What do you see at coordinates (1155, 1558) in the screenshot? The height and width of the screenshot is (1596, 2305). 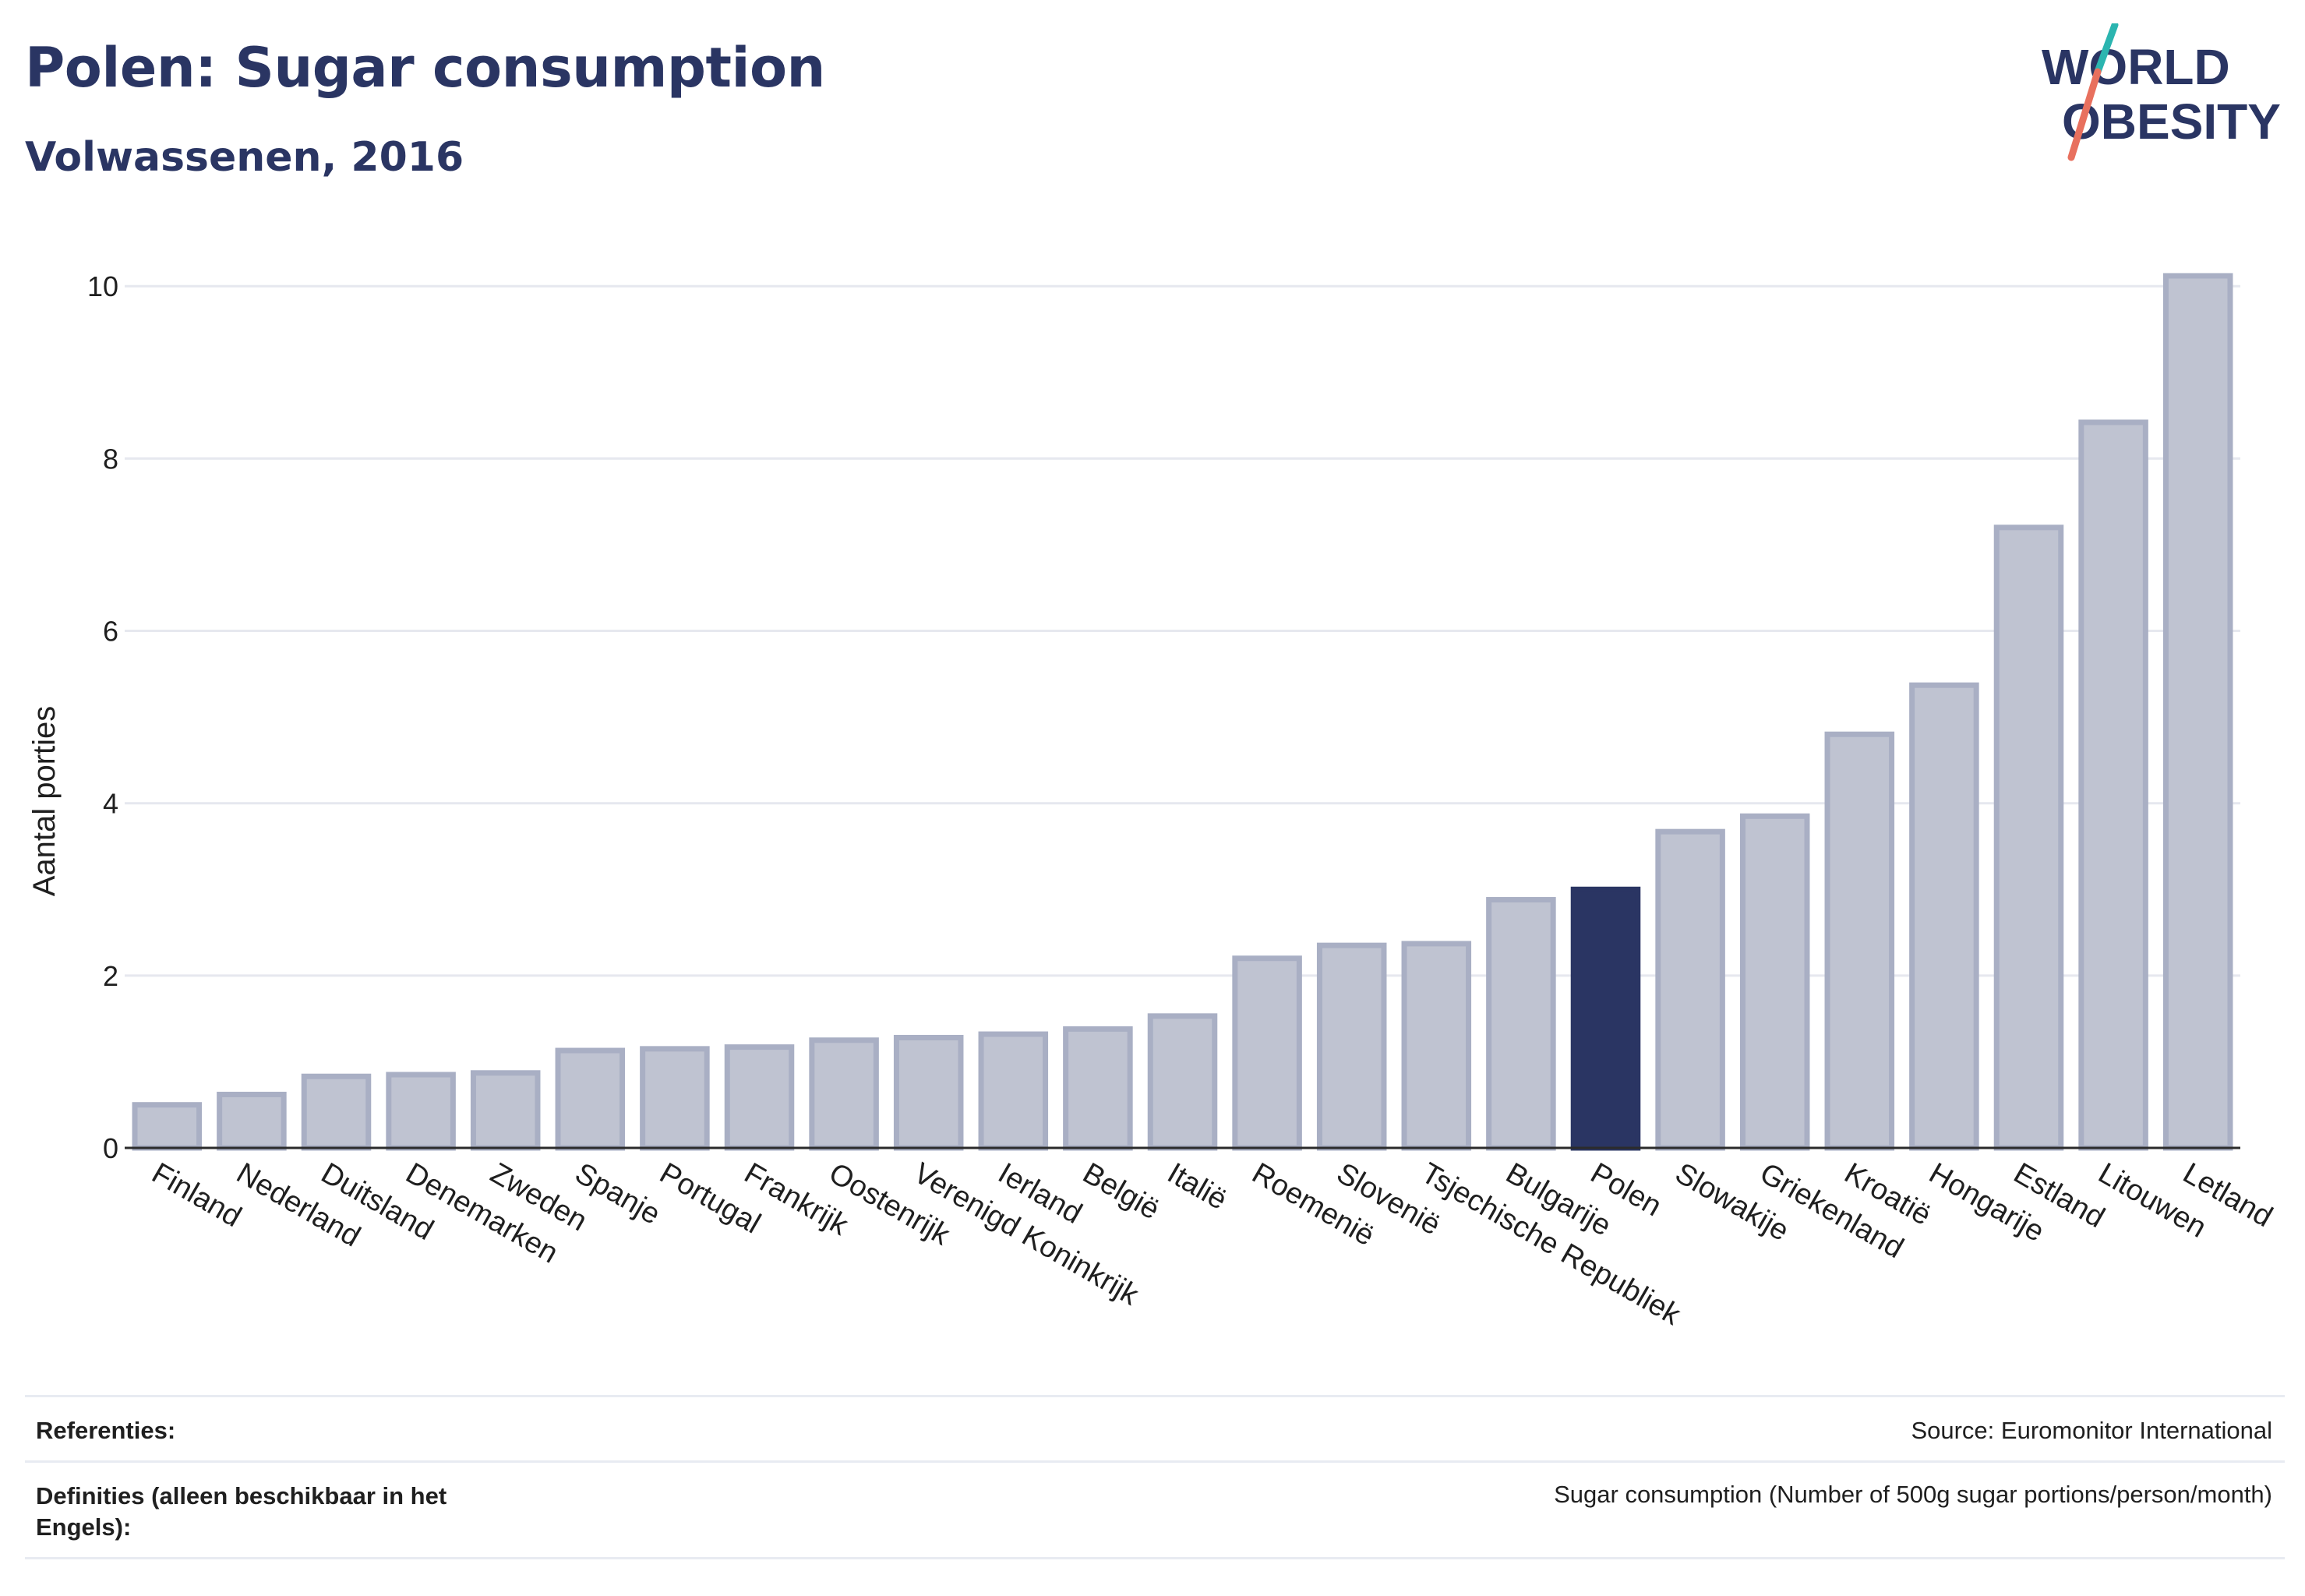 I see `footer-divider-bottom` at bounding box center [1155, 1558].